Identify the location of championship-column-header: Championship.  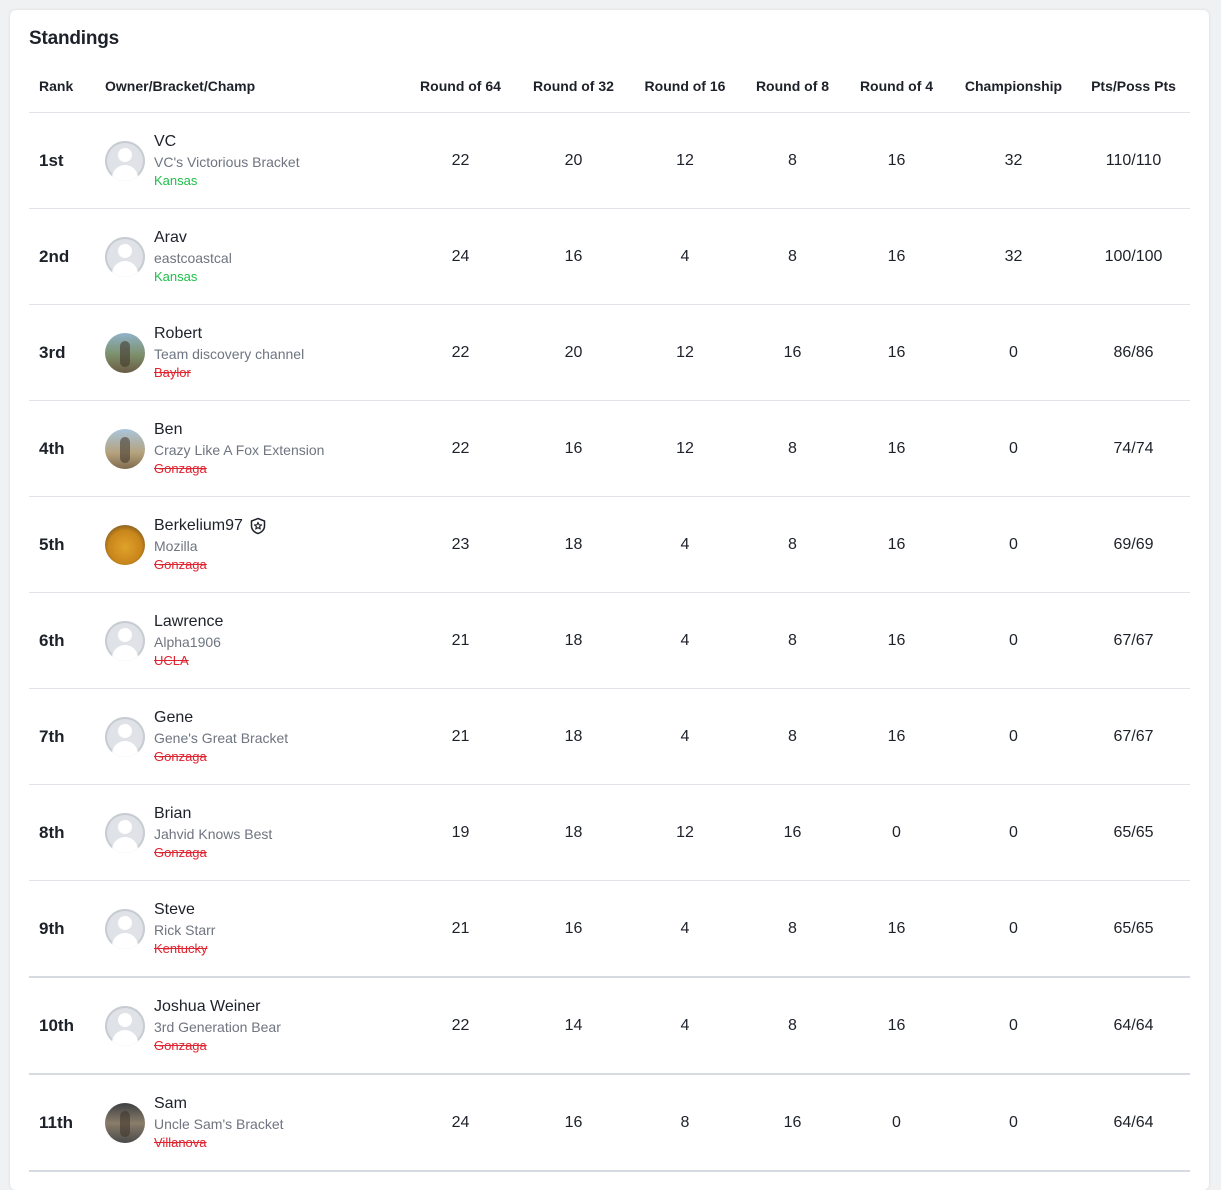
(1013, 95).